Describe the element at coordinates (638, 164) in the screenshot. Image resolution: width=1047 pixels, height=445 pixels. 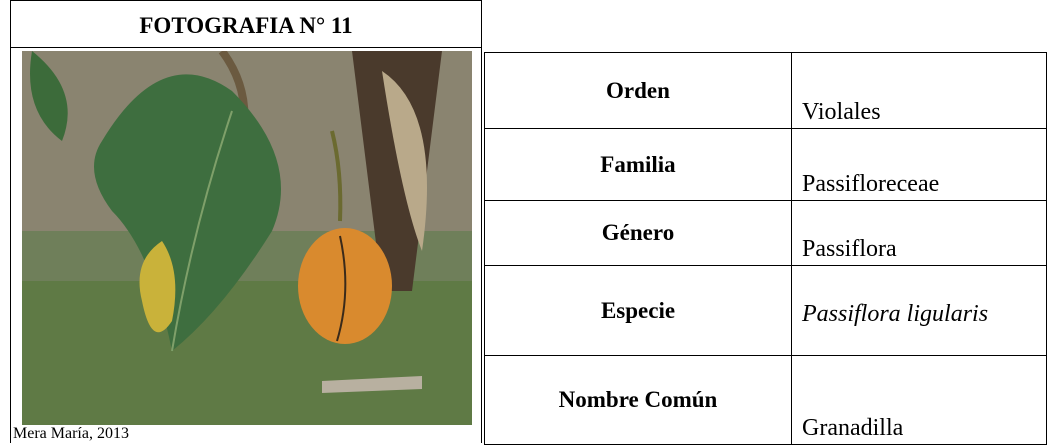
I see `row-label: Familia` at that location.